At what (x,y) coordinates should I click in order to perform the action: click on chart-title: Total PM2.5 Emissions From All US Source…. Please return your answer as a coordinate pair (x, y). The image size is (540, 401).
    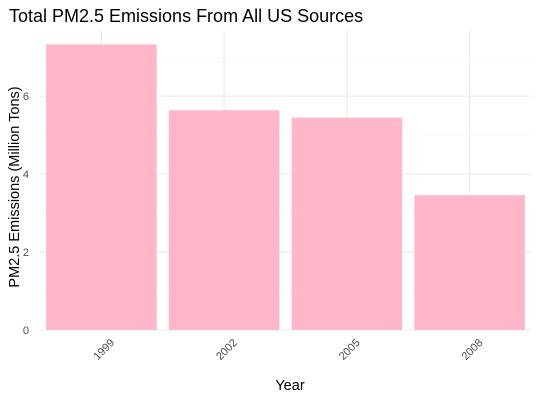
    Looking at the image, I should click on (186, 16).